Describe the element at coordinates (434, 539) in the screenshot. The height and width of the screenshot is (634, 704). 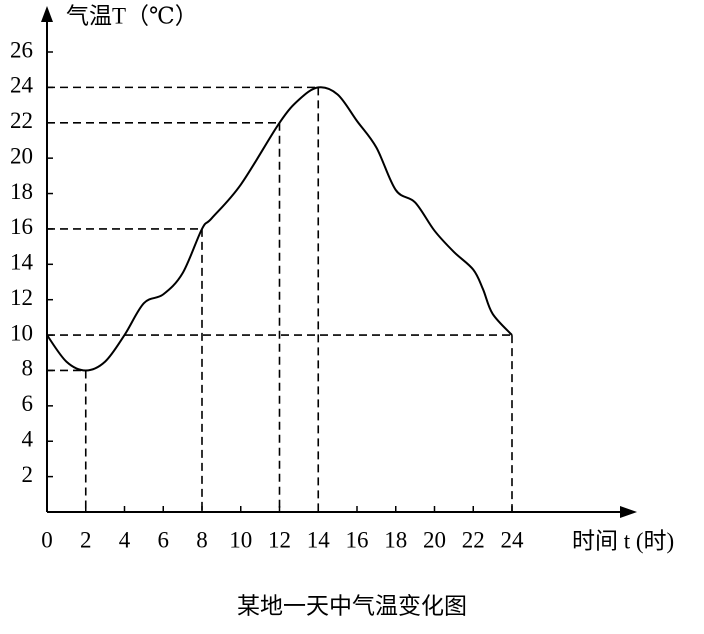
I see `x-tick-label: 20` at that location.